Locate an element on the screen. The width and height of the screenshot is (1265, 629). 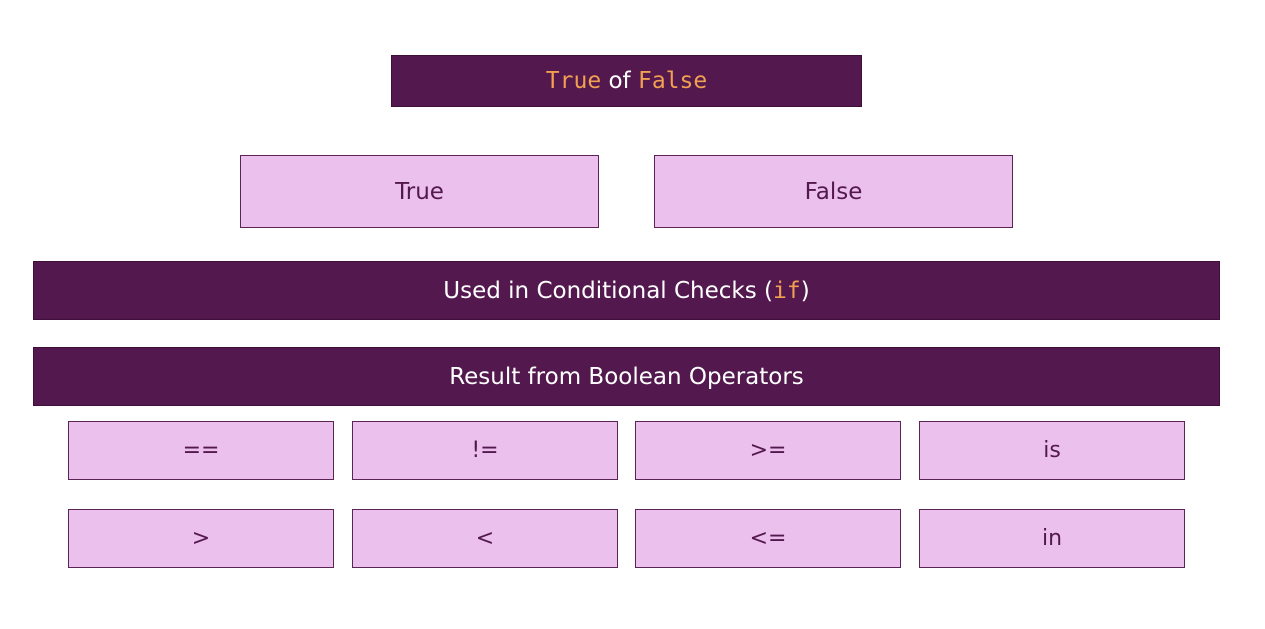
operator-label: < is located at coordinates (485, 538).